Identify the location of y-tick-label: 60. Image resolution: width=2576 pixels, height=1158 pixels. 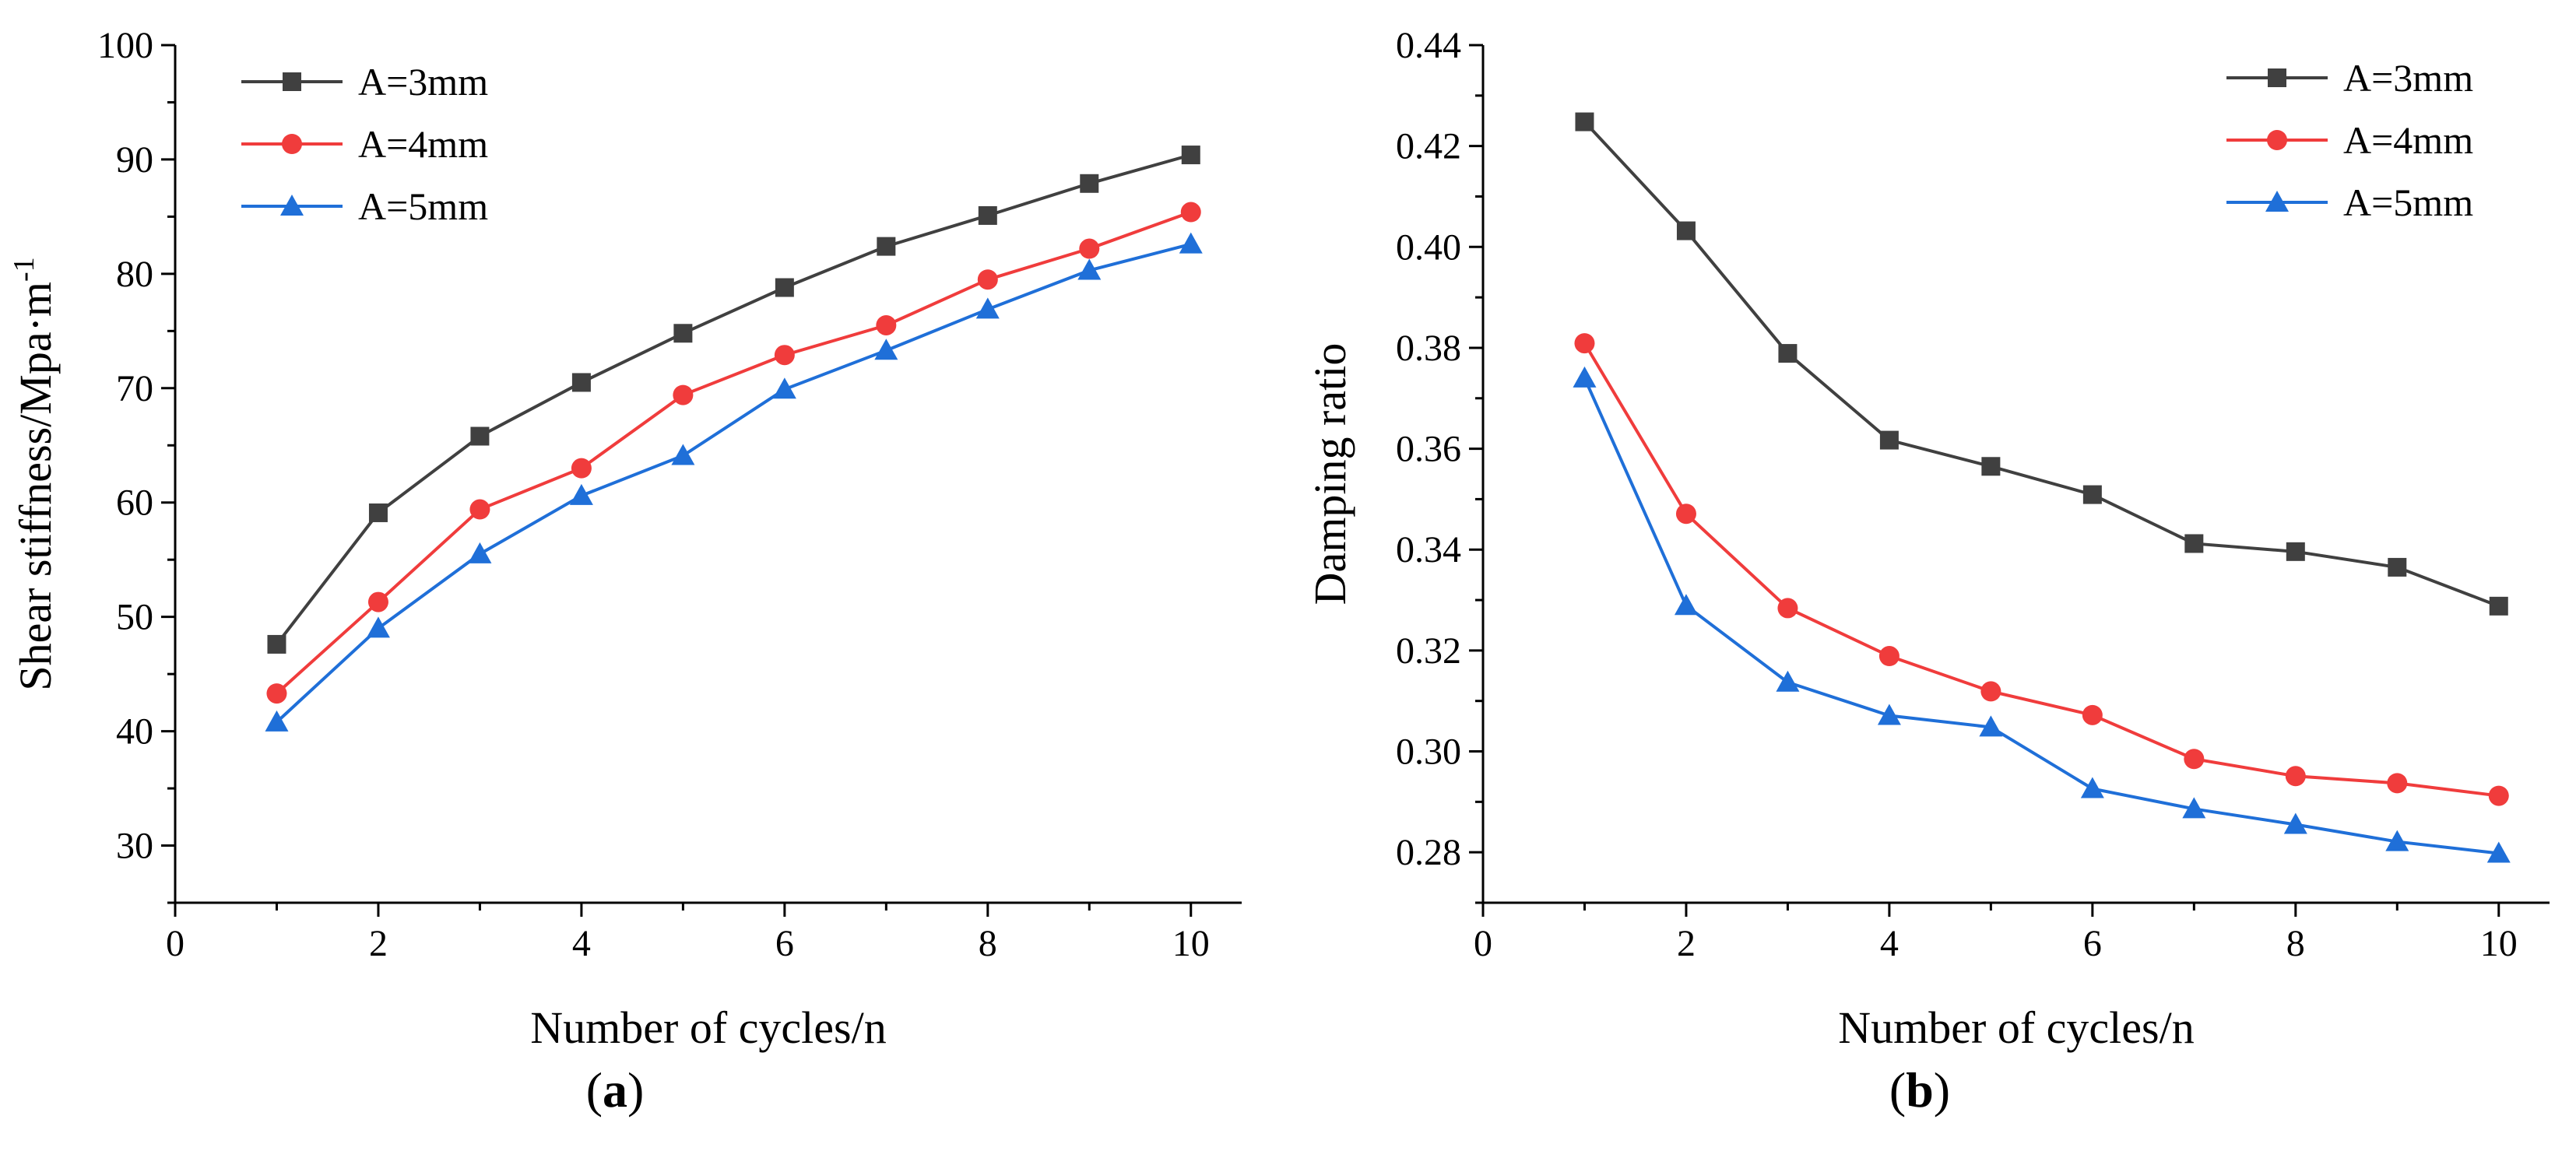
(134, 503).